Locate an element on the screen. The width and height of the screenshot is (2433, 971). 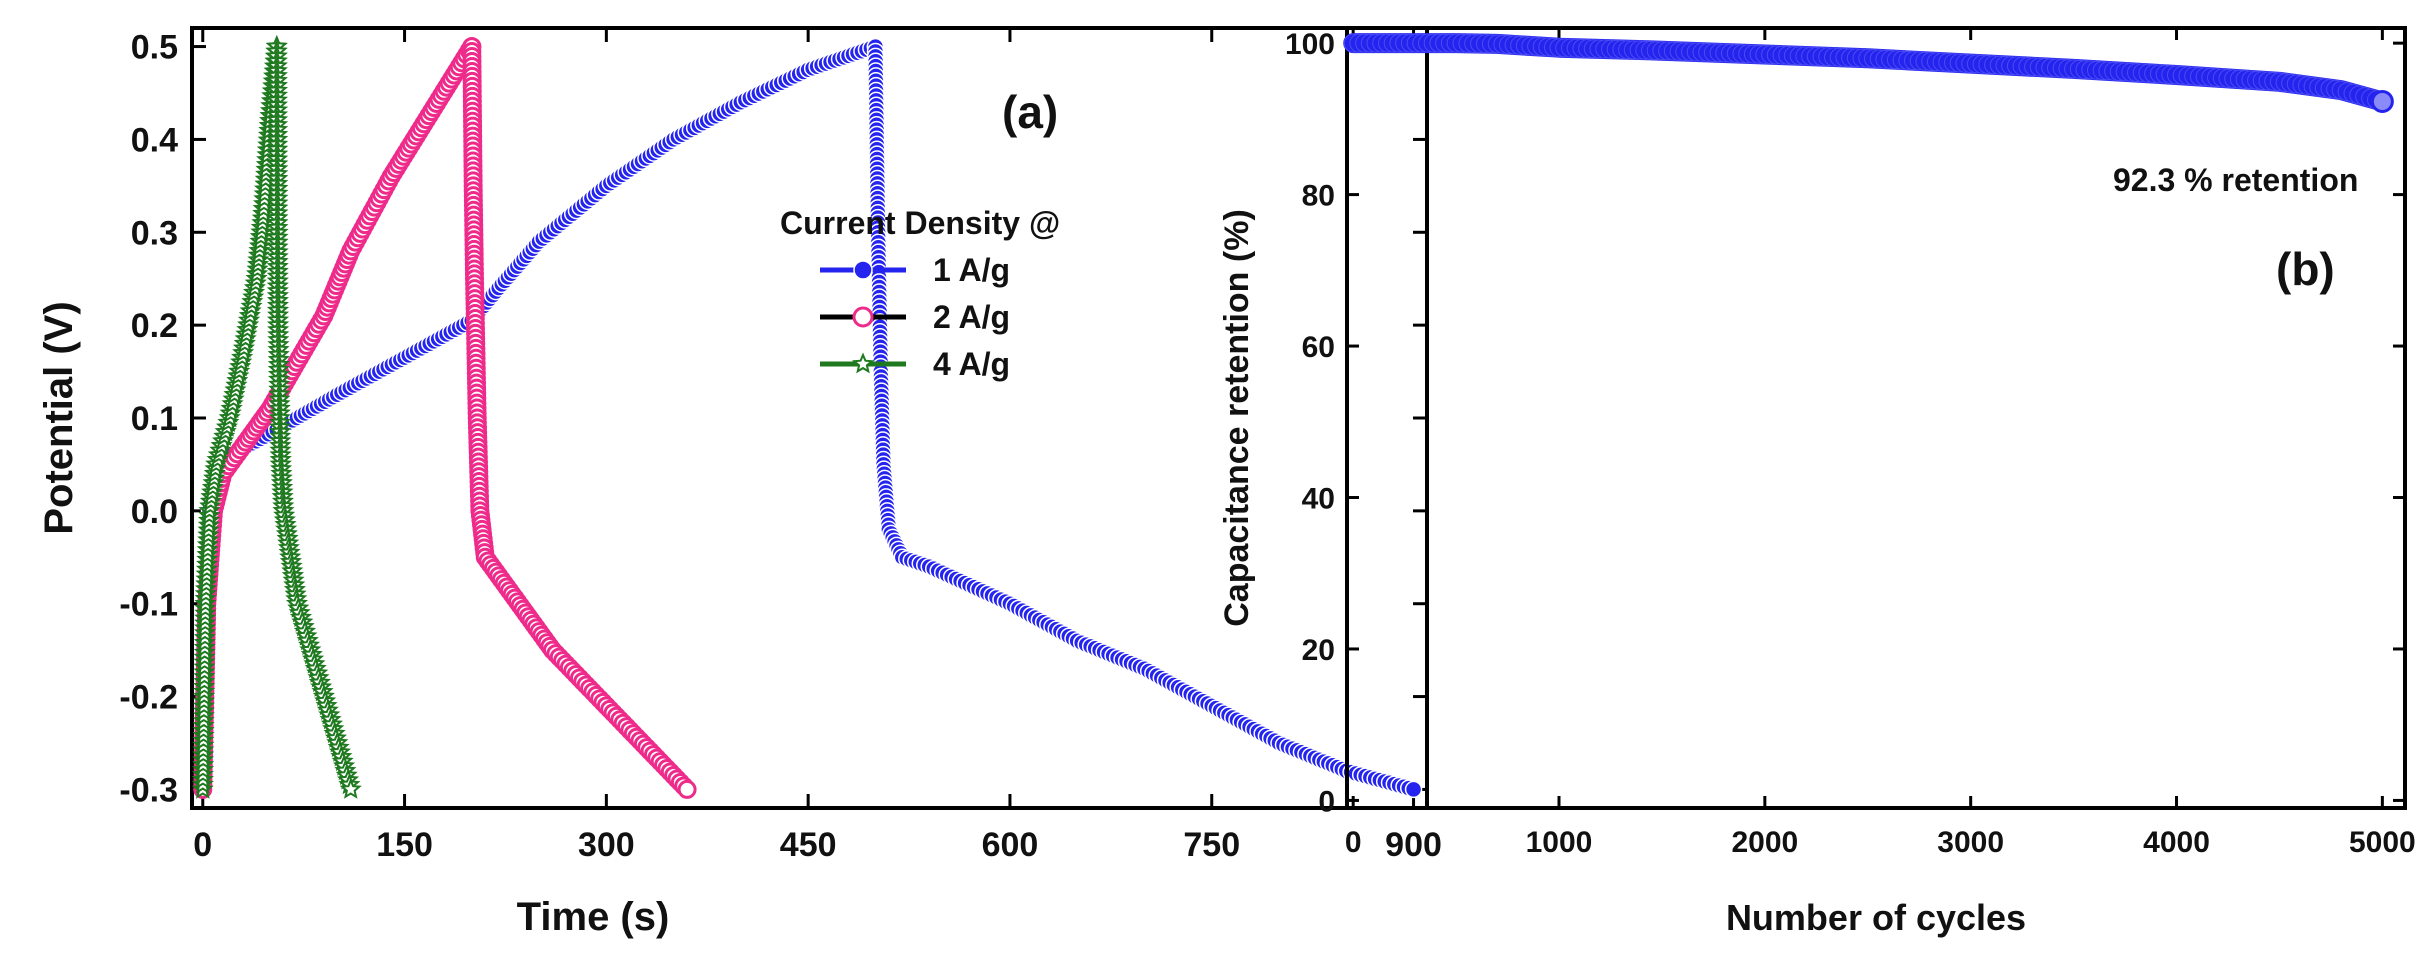
x-tick-label-b: 1000 is located at coordinates (1559, 842).